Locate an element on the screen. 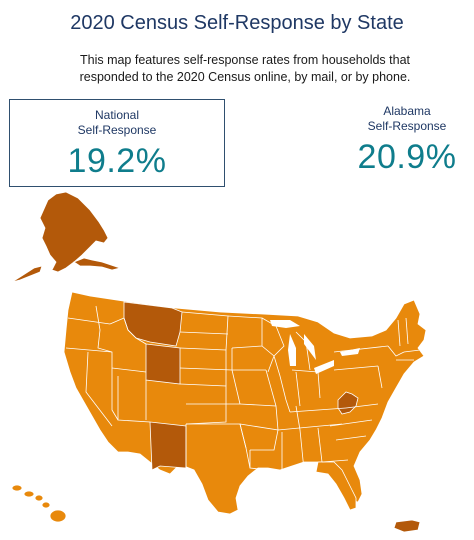 This screenshot has width=474, height=540. state-hawaii is located at coordinates (39, 503).